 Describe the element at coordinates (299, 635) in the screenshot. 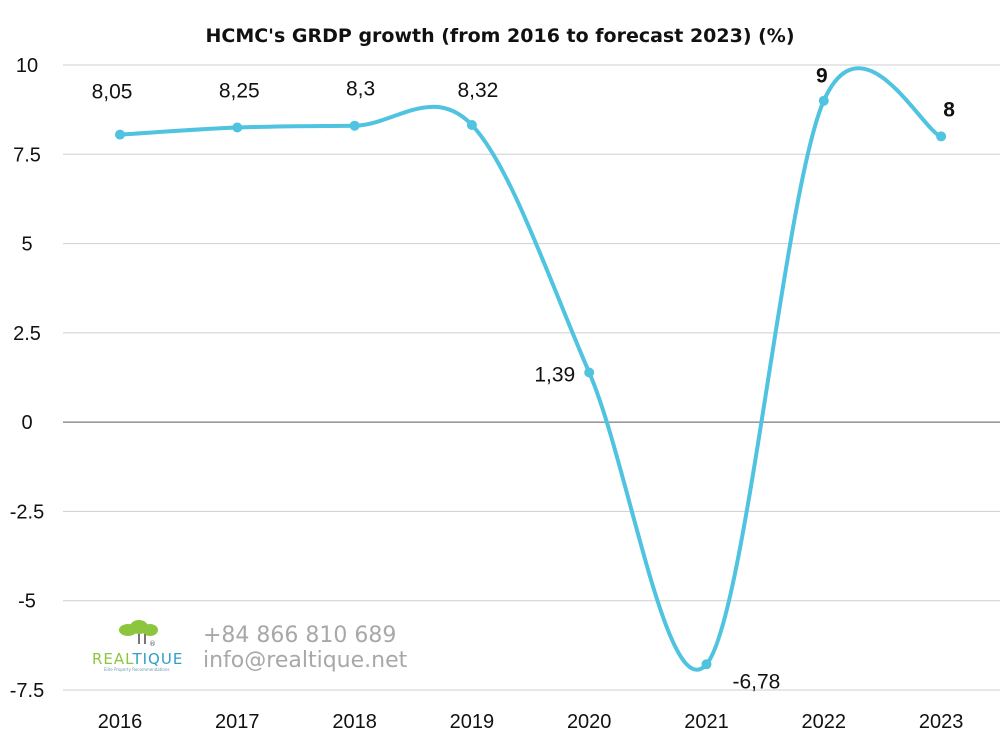

I see `contact-phone: +84 866 810 689` at that location.